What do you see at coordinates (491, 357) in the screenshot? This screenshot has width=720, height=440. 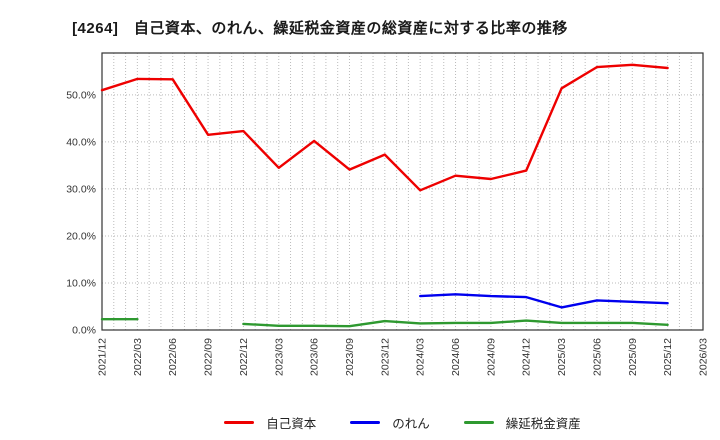 I see `x-tick-label: 2024/09` at bounding box center [491, 357].